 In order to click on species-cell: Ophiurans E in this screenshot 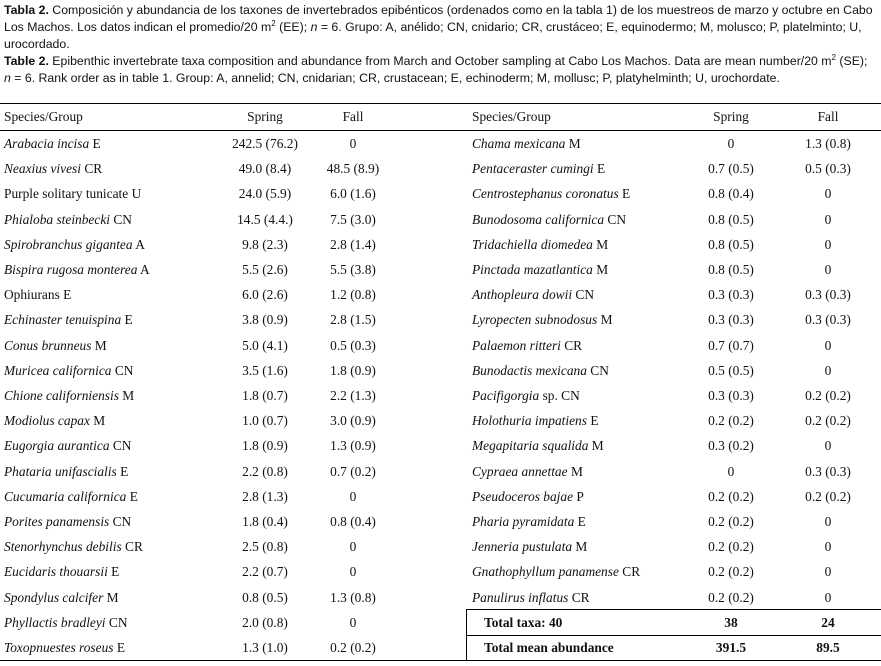, I will do `click(37, 294)`.